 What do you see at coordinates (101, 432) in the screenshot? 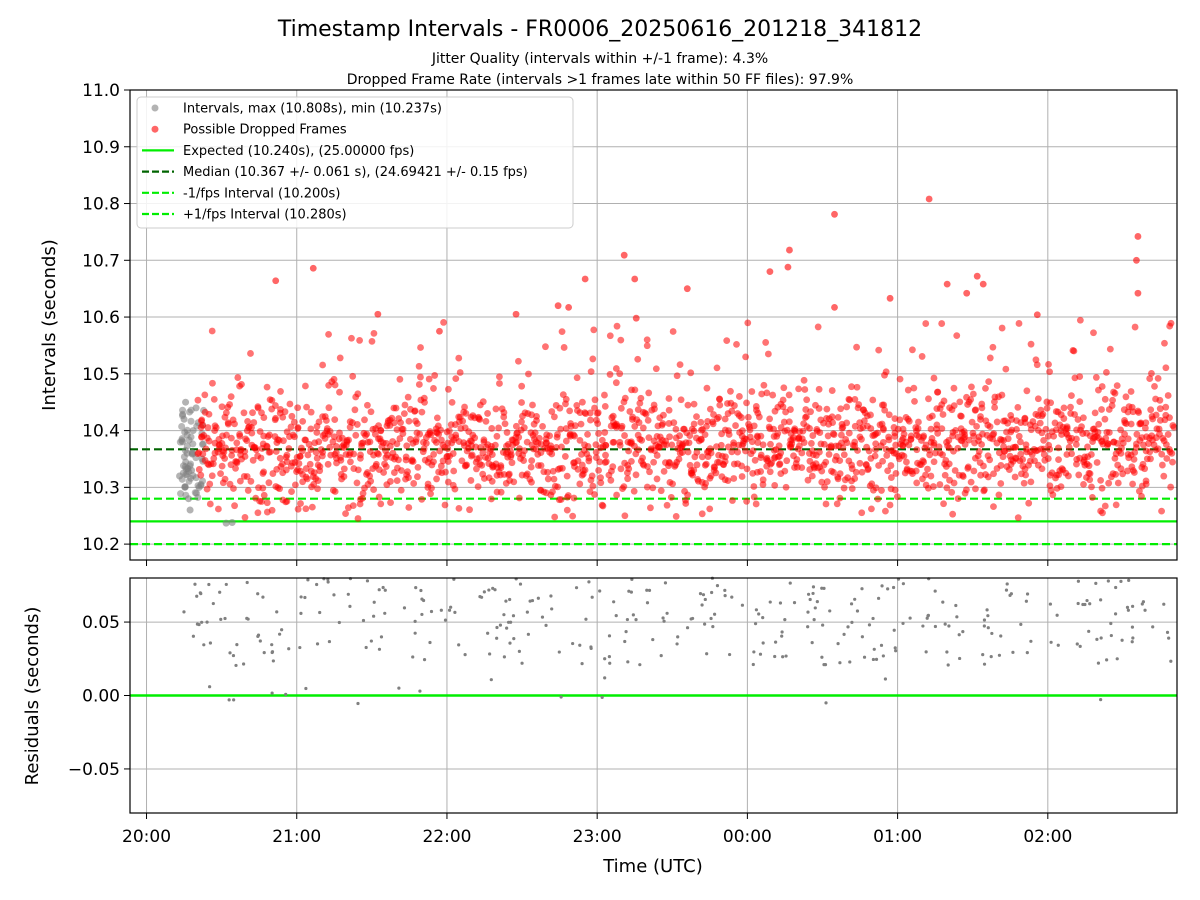
I see `intervals-y-tick-label: 10.4` at bounding box center [101, 432].